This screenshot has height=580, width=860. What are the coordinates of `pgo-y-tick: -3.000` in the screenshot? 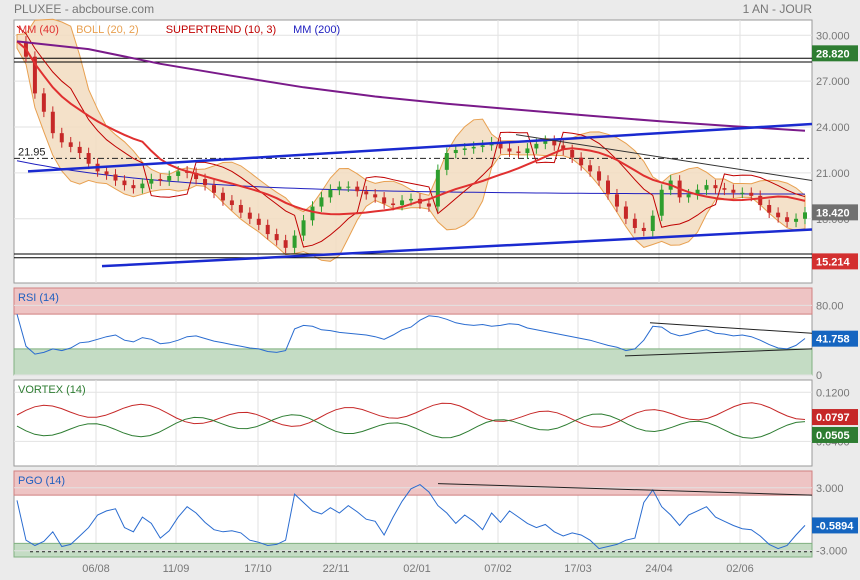 It's located at (831, 552).